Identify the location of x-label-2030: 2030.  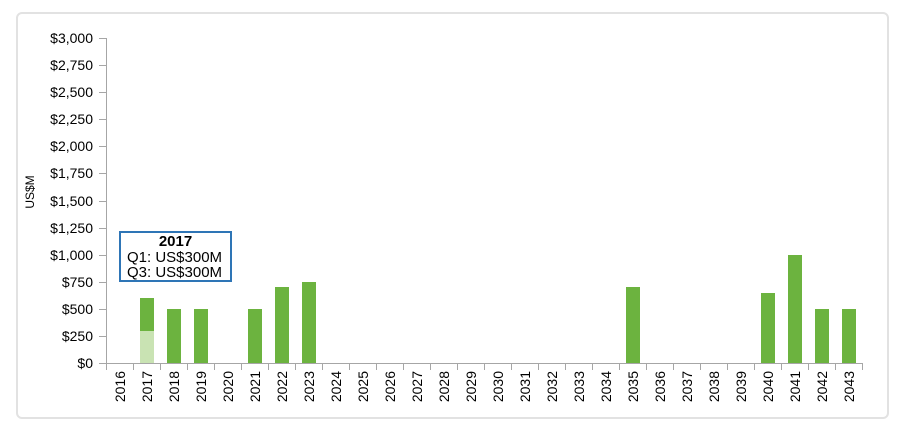
(497, 387).